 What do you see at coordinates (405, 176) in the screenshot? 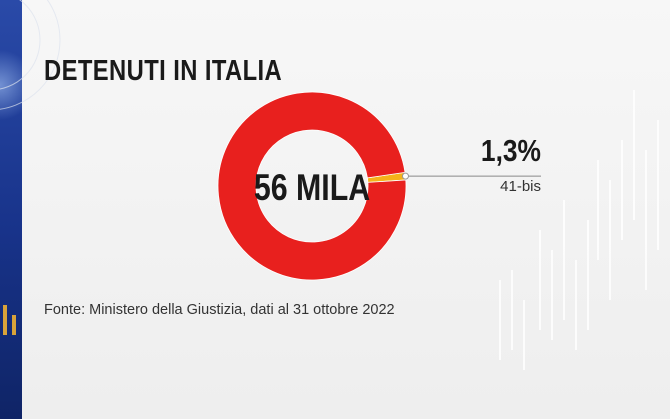
I see `leader-dot` at bounding box center [405, 176].